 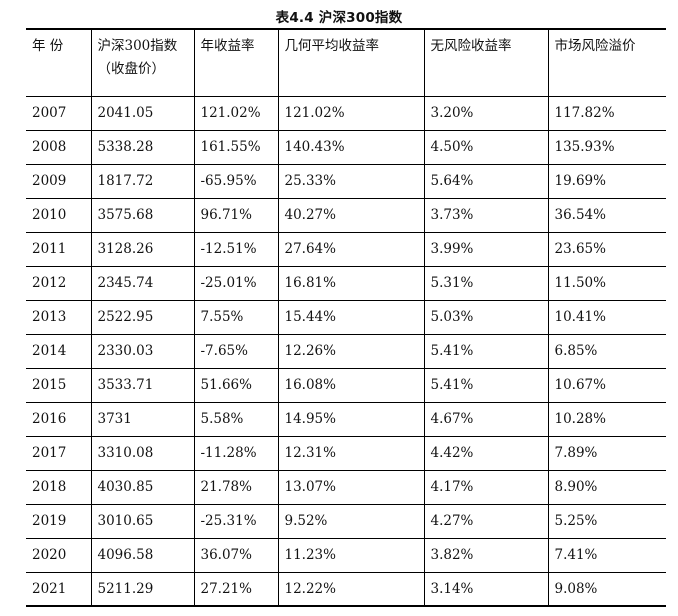 What do you see at coordinates (235, 487) in the screenshot?
I see `cell-annual-return: 21.78%` at bounding box center [235, 487].